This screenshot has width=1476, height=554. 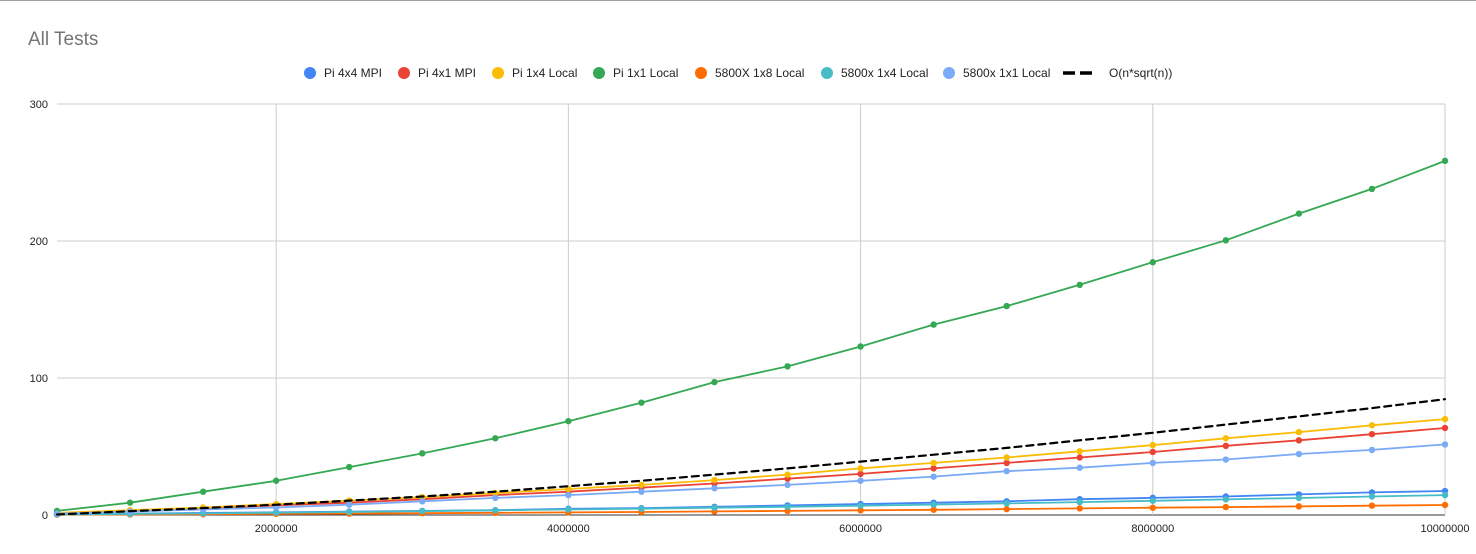 I want to click on legend-label: 5800x 1x1 Local, so click(x=1006, y=73).